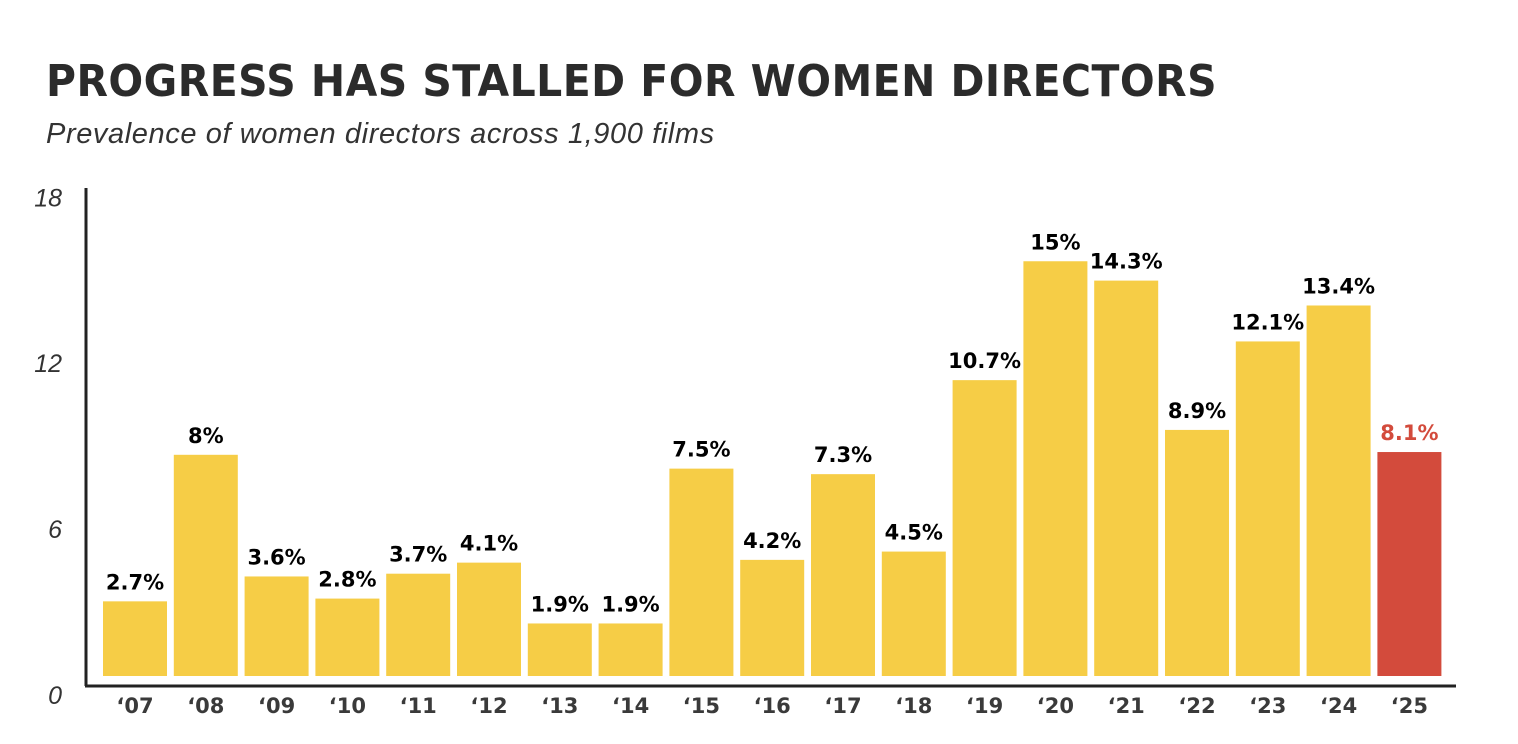  Describe the element at coordinates (1267, 706) in the screenshot. I see `x-tick-label: ‘23` at that location.